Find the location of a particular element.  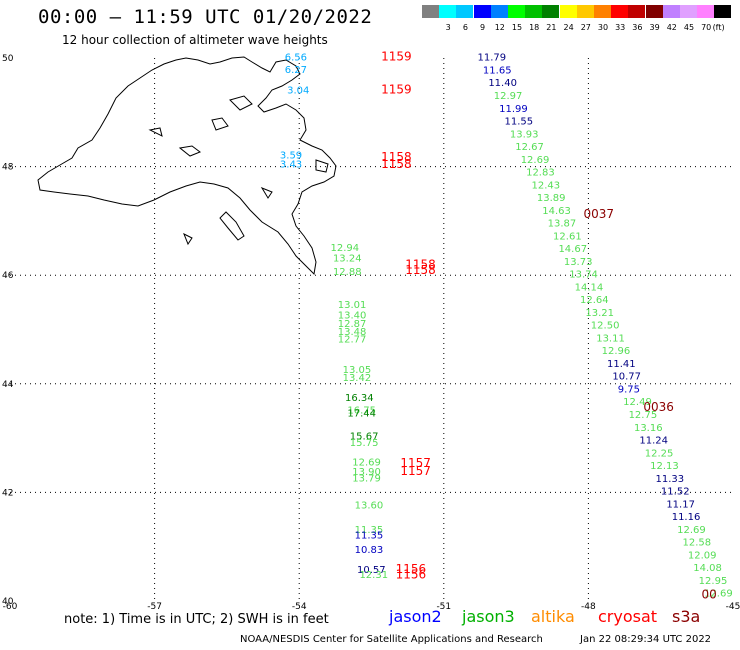

satellite-jason2: jason2 is located at coordinates (415, 616).